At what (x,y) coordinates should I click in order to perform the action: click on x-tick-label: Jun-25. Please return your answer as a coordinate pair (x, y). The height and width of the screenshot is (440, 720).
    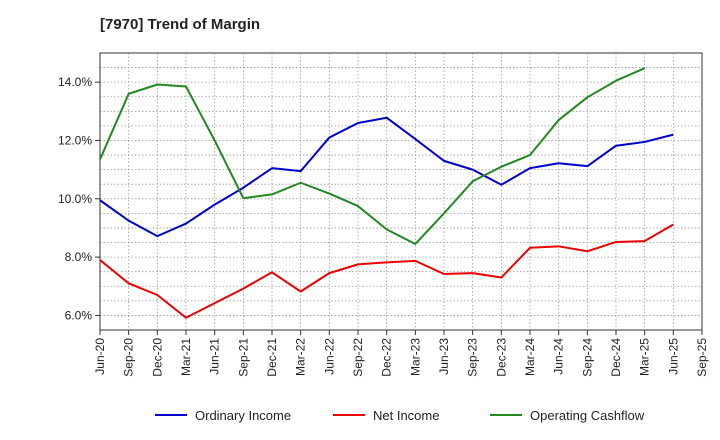
    Looking at the image, I should click on (673, 356).